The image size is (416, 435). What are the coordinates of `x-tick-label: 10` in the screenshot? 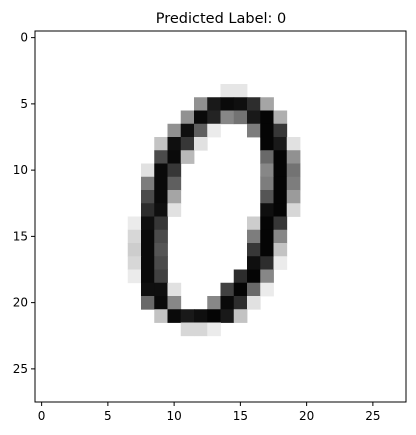 It's located at (173, 416).